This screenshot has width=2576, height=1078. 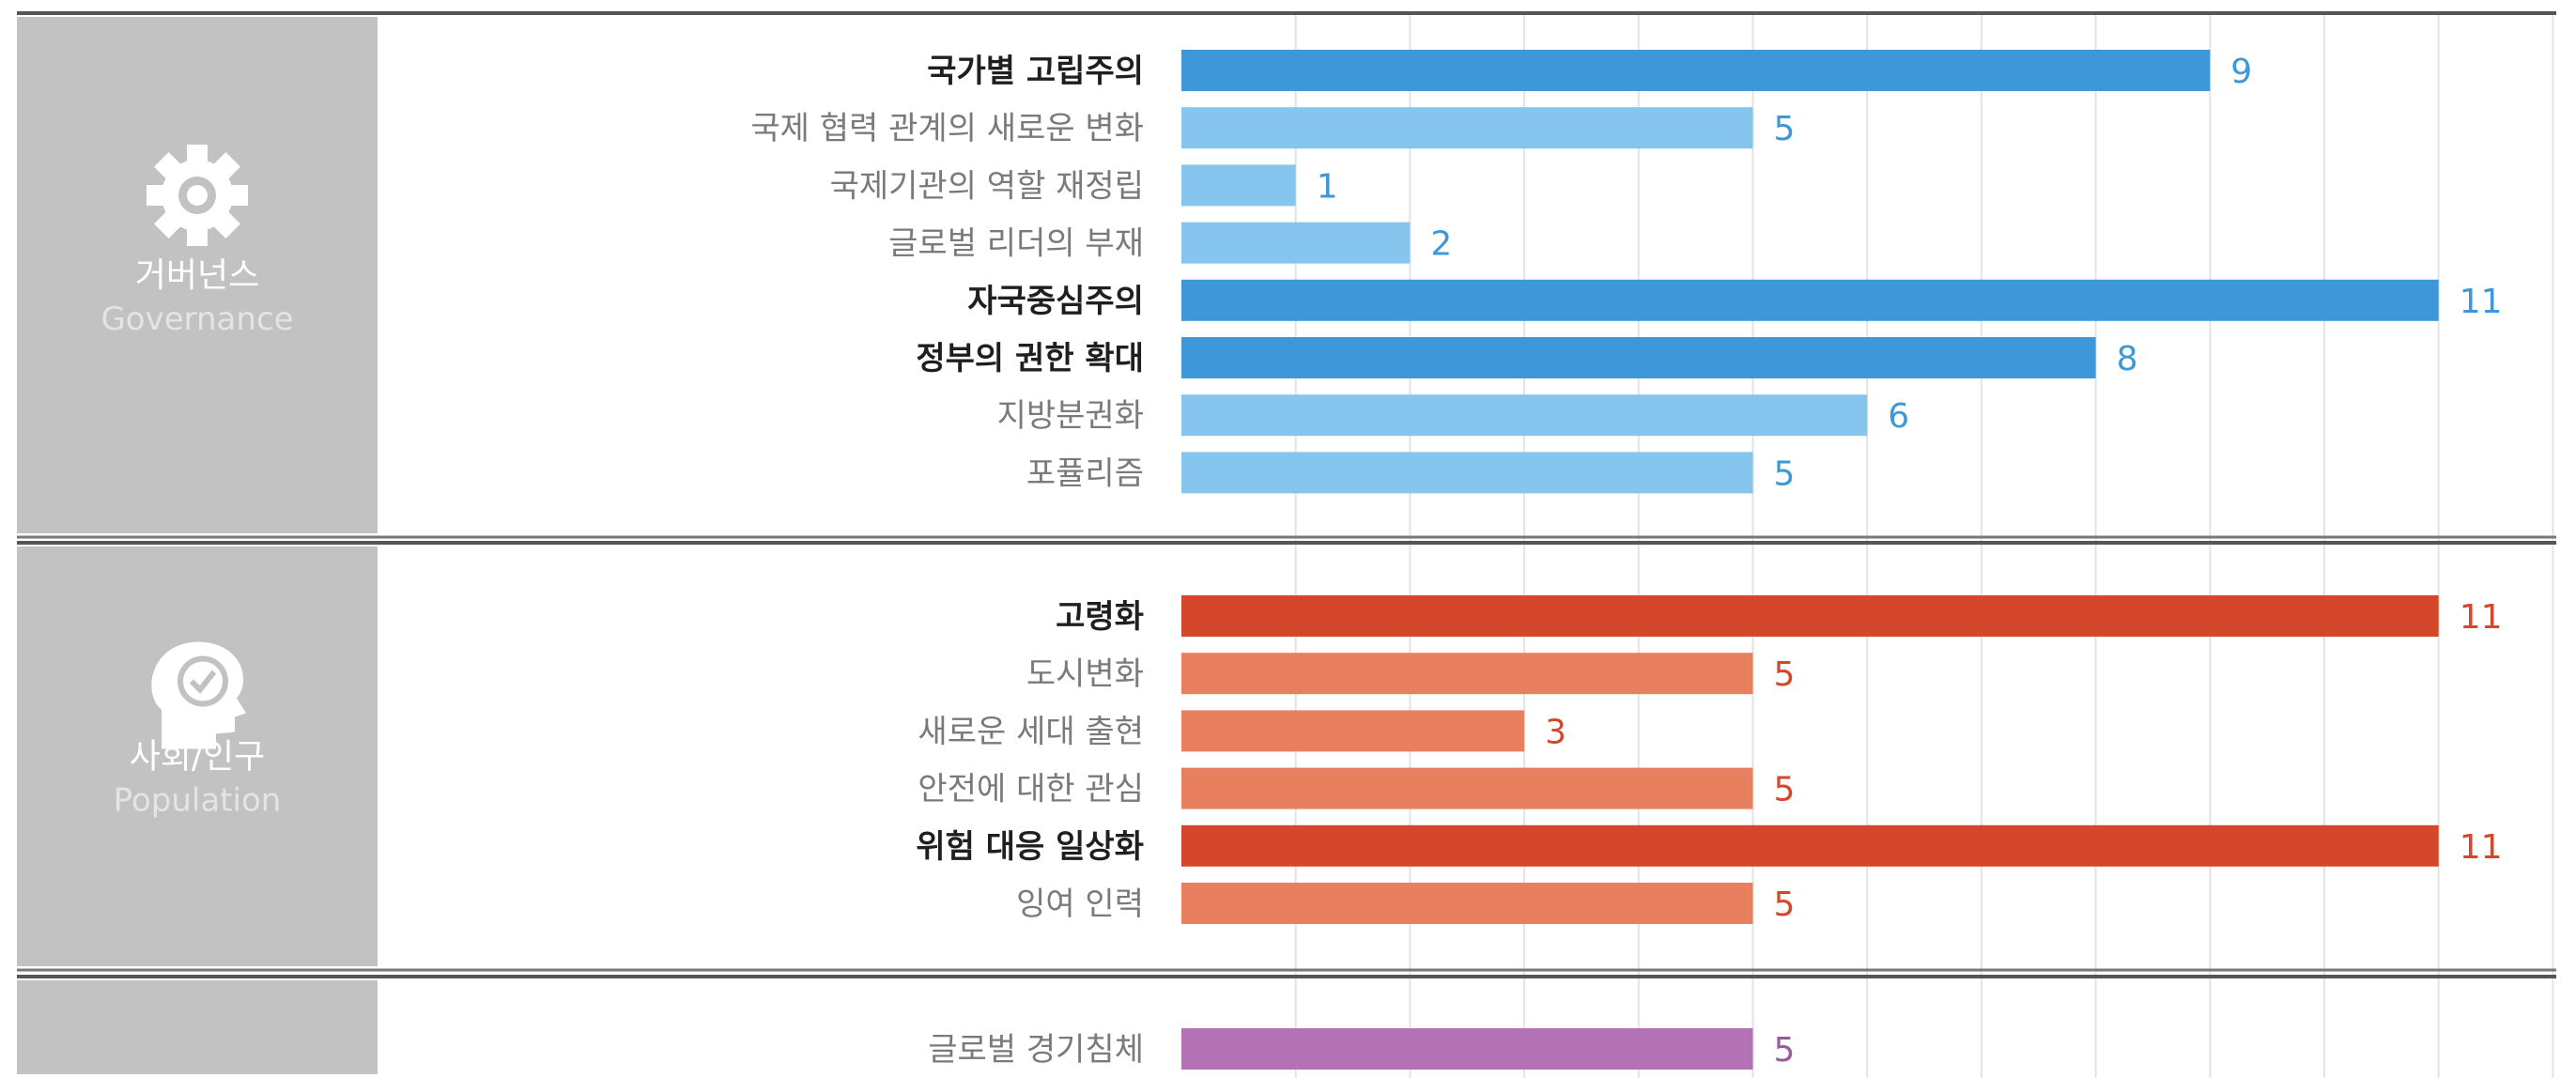 What do you see at coordinates (1070, 416) in the screenshot?
I see `bar-label: 지방분권화` at bounding box center [1070, 416].